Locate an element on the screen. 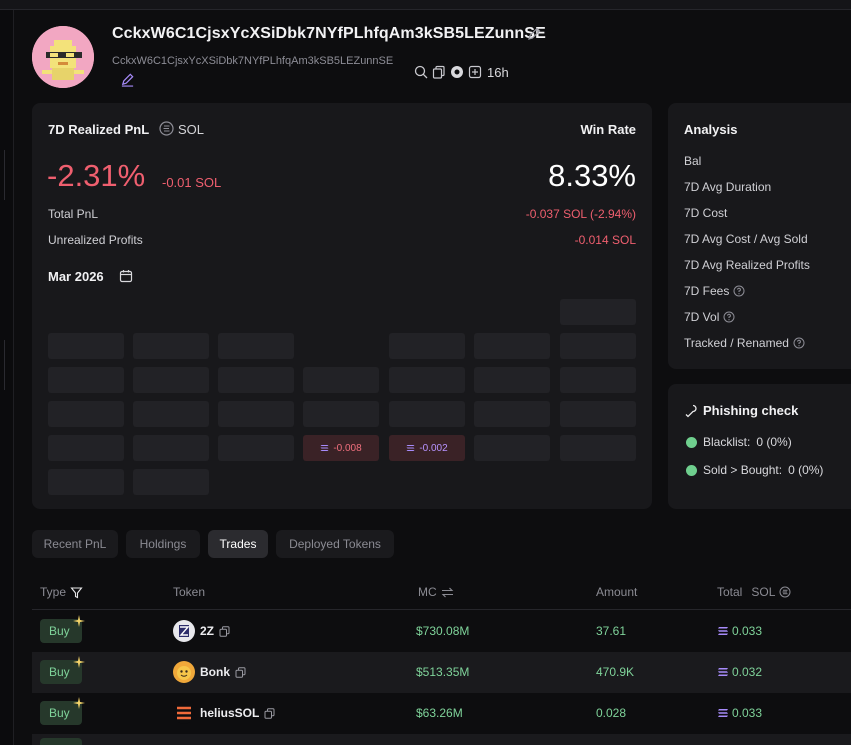  calendar-icon is located at coordinates (126, 276).